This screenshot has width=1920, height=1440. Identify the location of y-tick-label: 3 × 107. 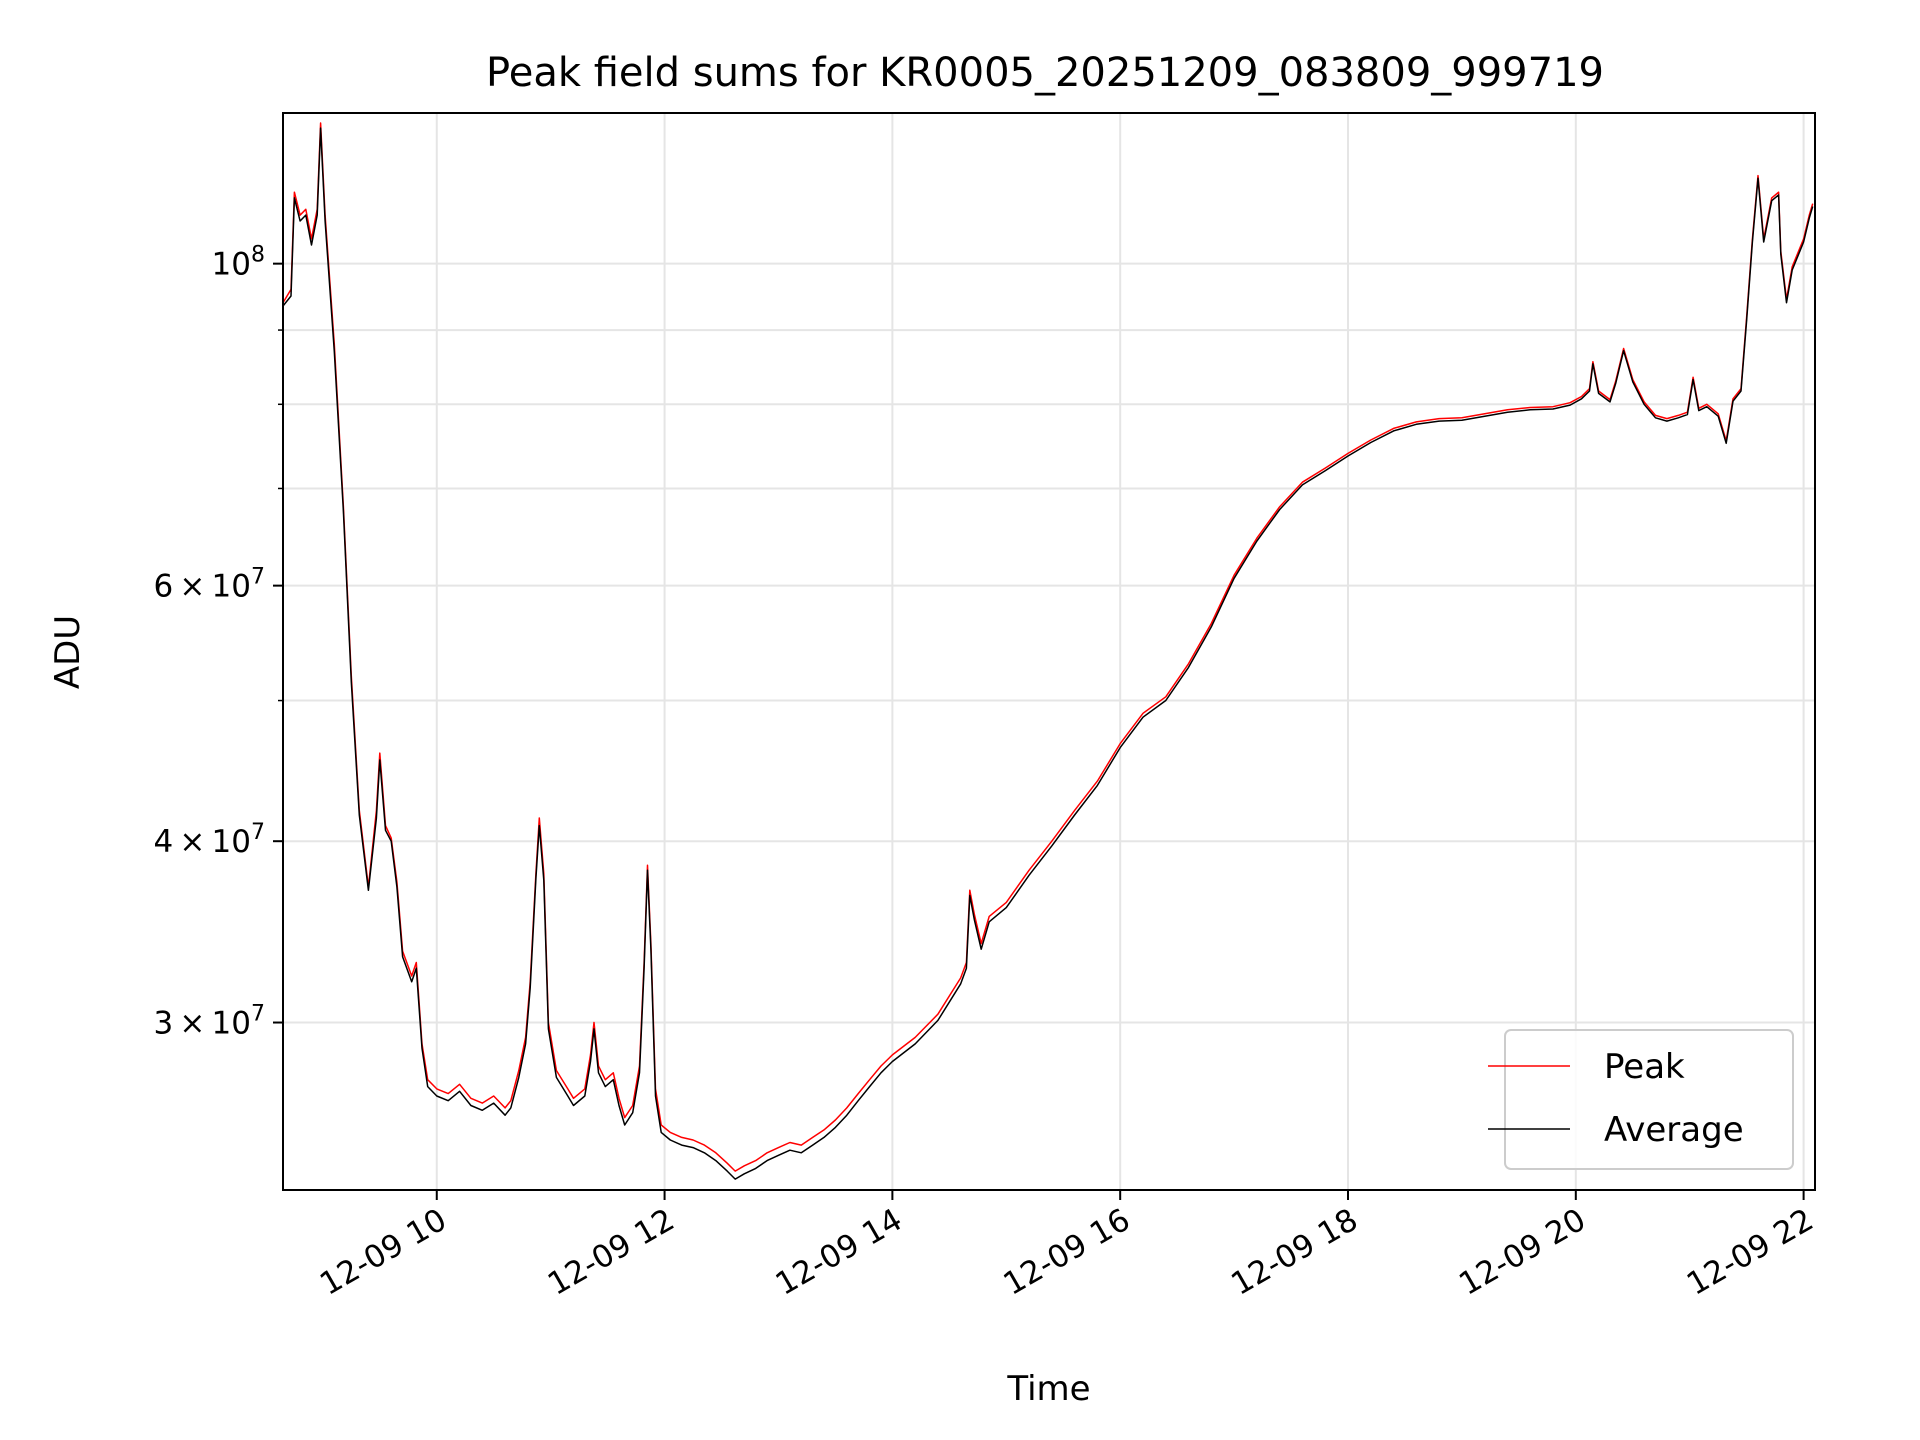
(209, 1022).